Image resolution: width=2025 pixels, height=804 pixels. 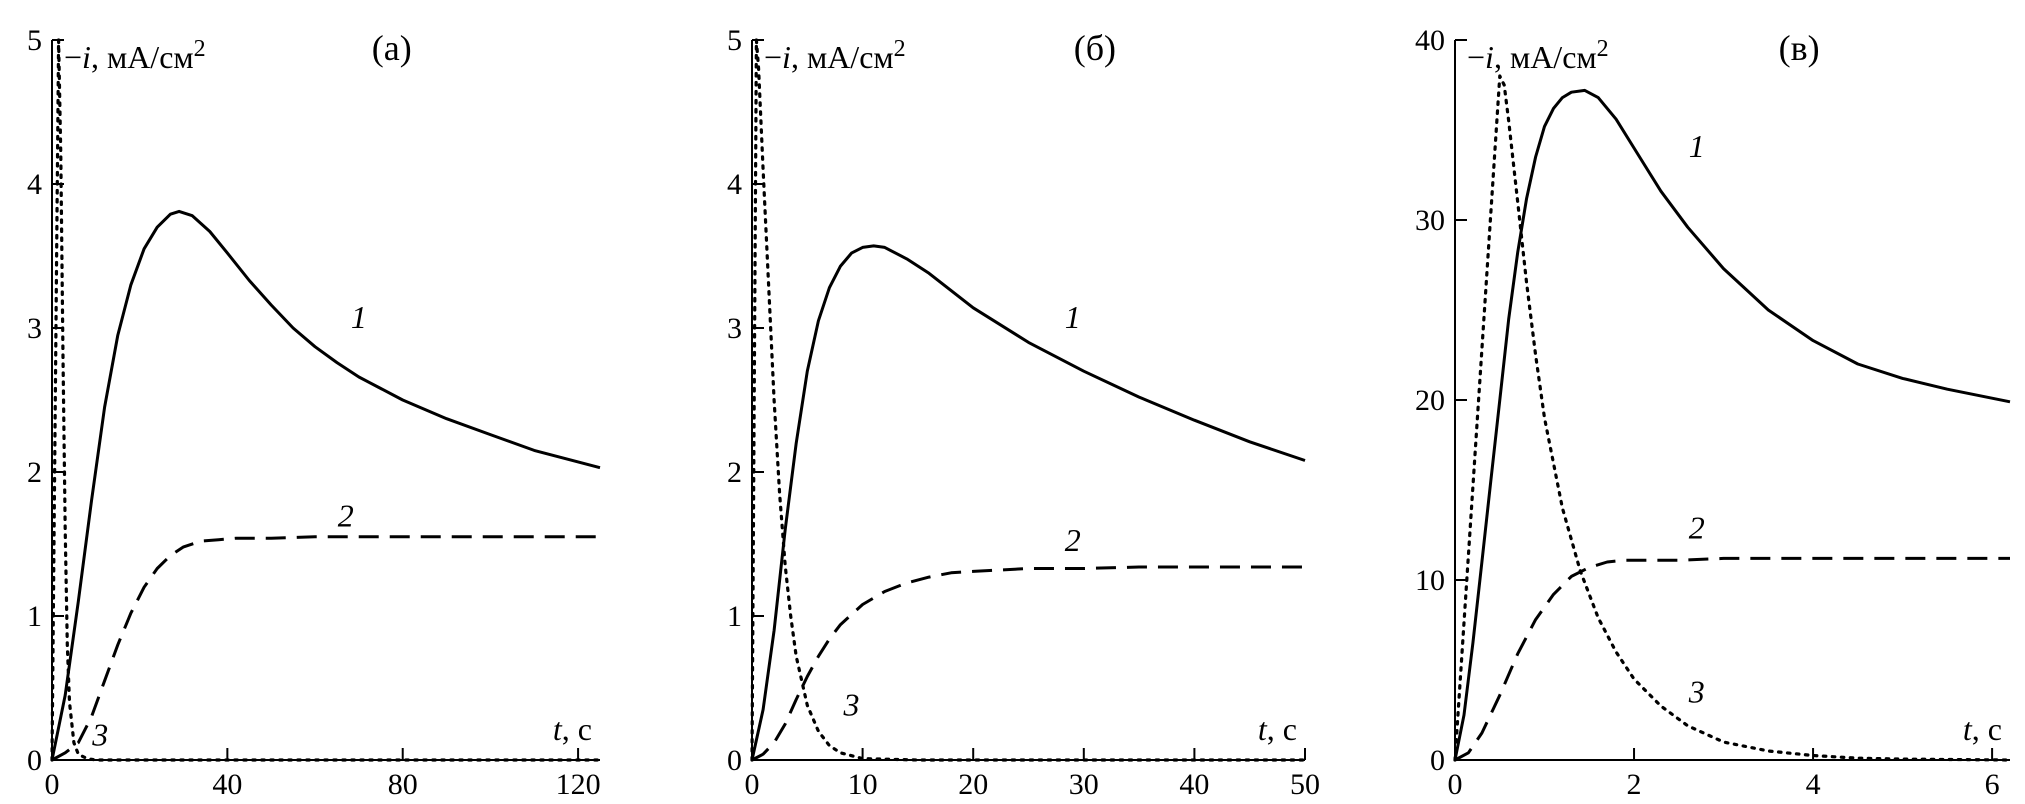 What do you see at coordinates (1799, 48) in the screenshot?
I see `panel-label: (в)` at bounding box center [1799, 48].